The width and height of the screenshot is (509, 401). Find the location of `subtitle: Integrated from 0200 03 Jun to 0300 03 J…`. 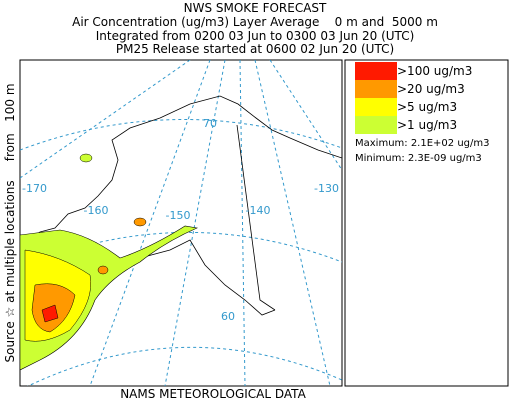

subtitle: Integrated from 0200 03 Jun to 0300 03 J… is located at coordinates (255, 36).